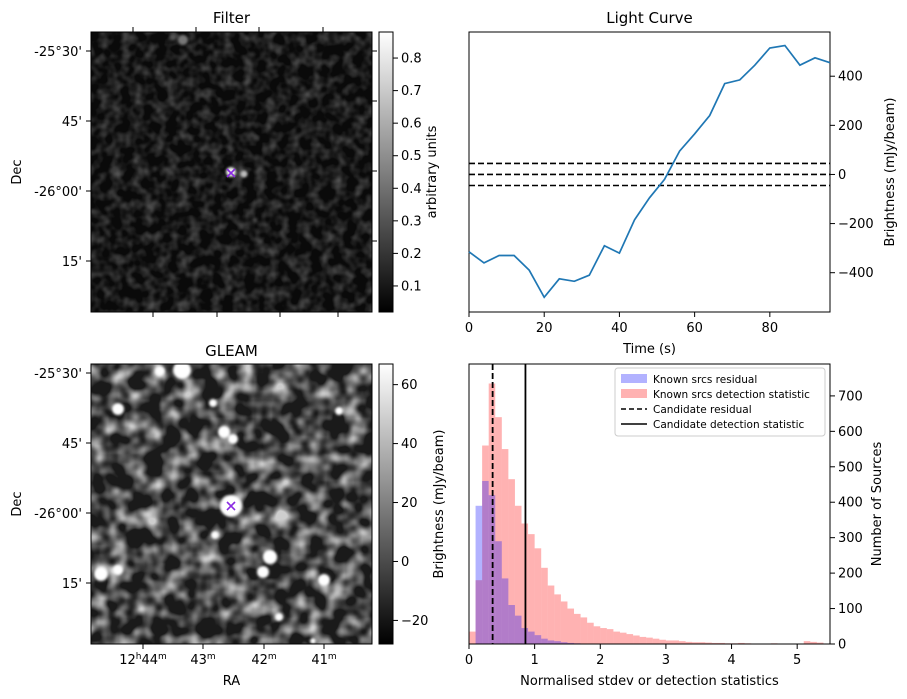 The height and width of the screenshot is (699, 907). Describe the element at coordinates (731, 660) in the screenshot. I see `x-tick-label: 4` at that location.